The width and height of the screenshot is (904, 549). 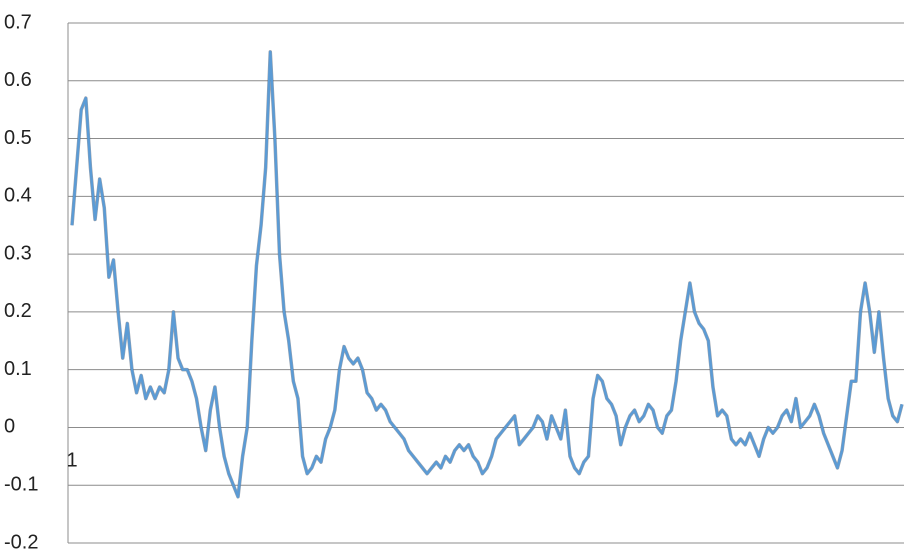 What do you see at coordinates (18, 311) in the screenshot?
I see `y-tick-label: 0.2` at bounding box center [18, 311].